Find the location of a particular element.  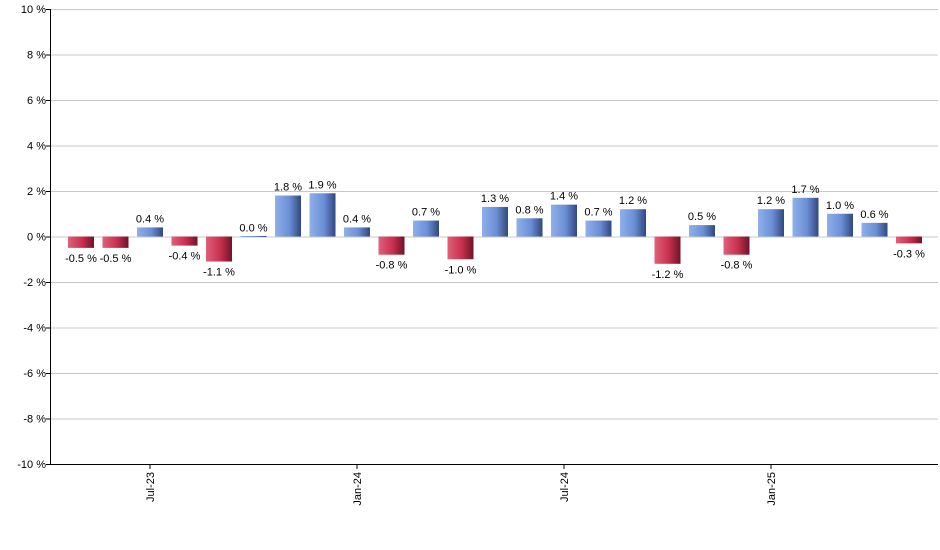

y-tick-label: 4 % is located at coordinates (36, 147).